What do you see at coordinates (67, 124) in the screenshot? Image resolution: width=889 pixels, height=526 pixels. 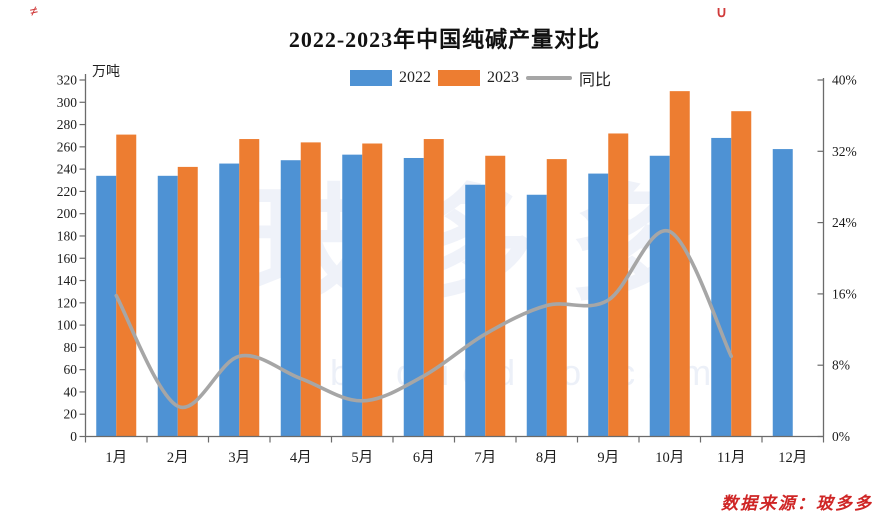 I see `left-axis-tick-label: 280` at bounding box center [67, 124].